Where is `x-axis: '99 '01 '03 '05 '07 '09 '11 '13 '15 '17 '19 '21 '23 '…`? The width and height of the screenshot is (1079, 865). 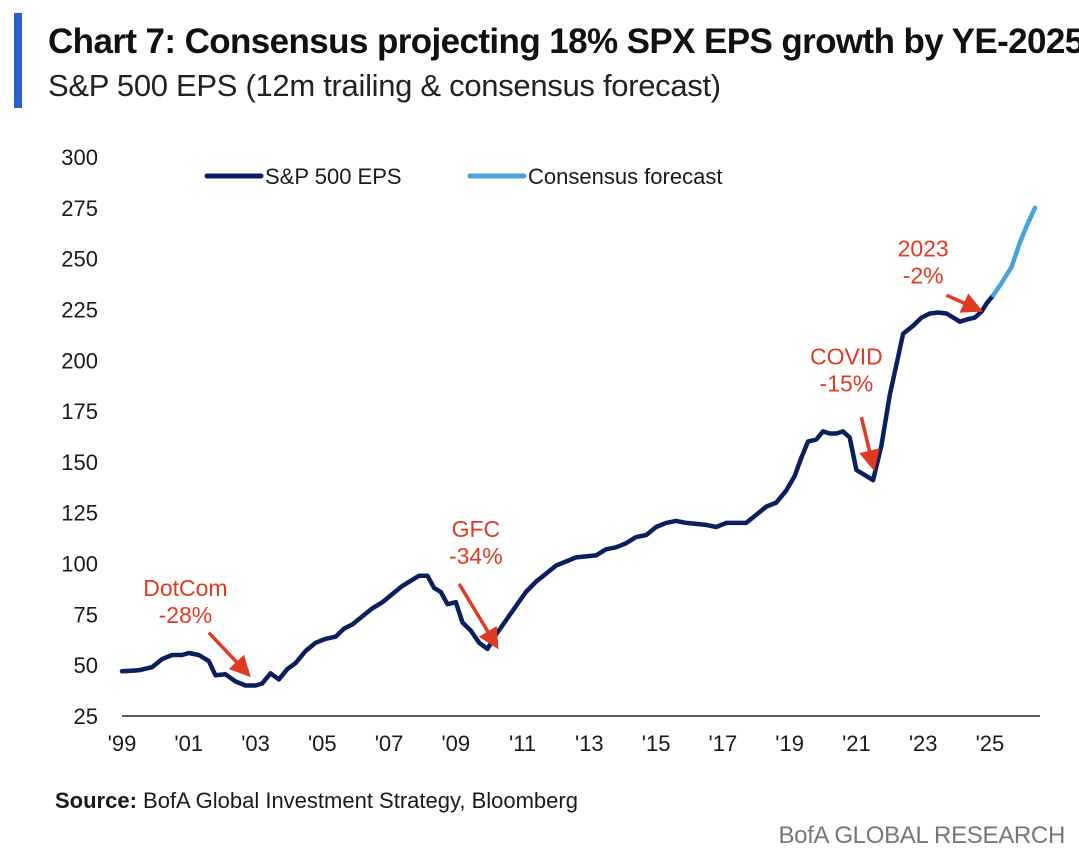
x-axis: '99 '01 '03 '05 '07 '09 '11 '13 '15 '17 '19 '21 '23 '… is located at coordinates (574, 735).